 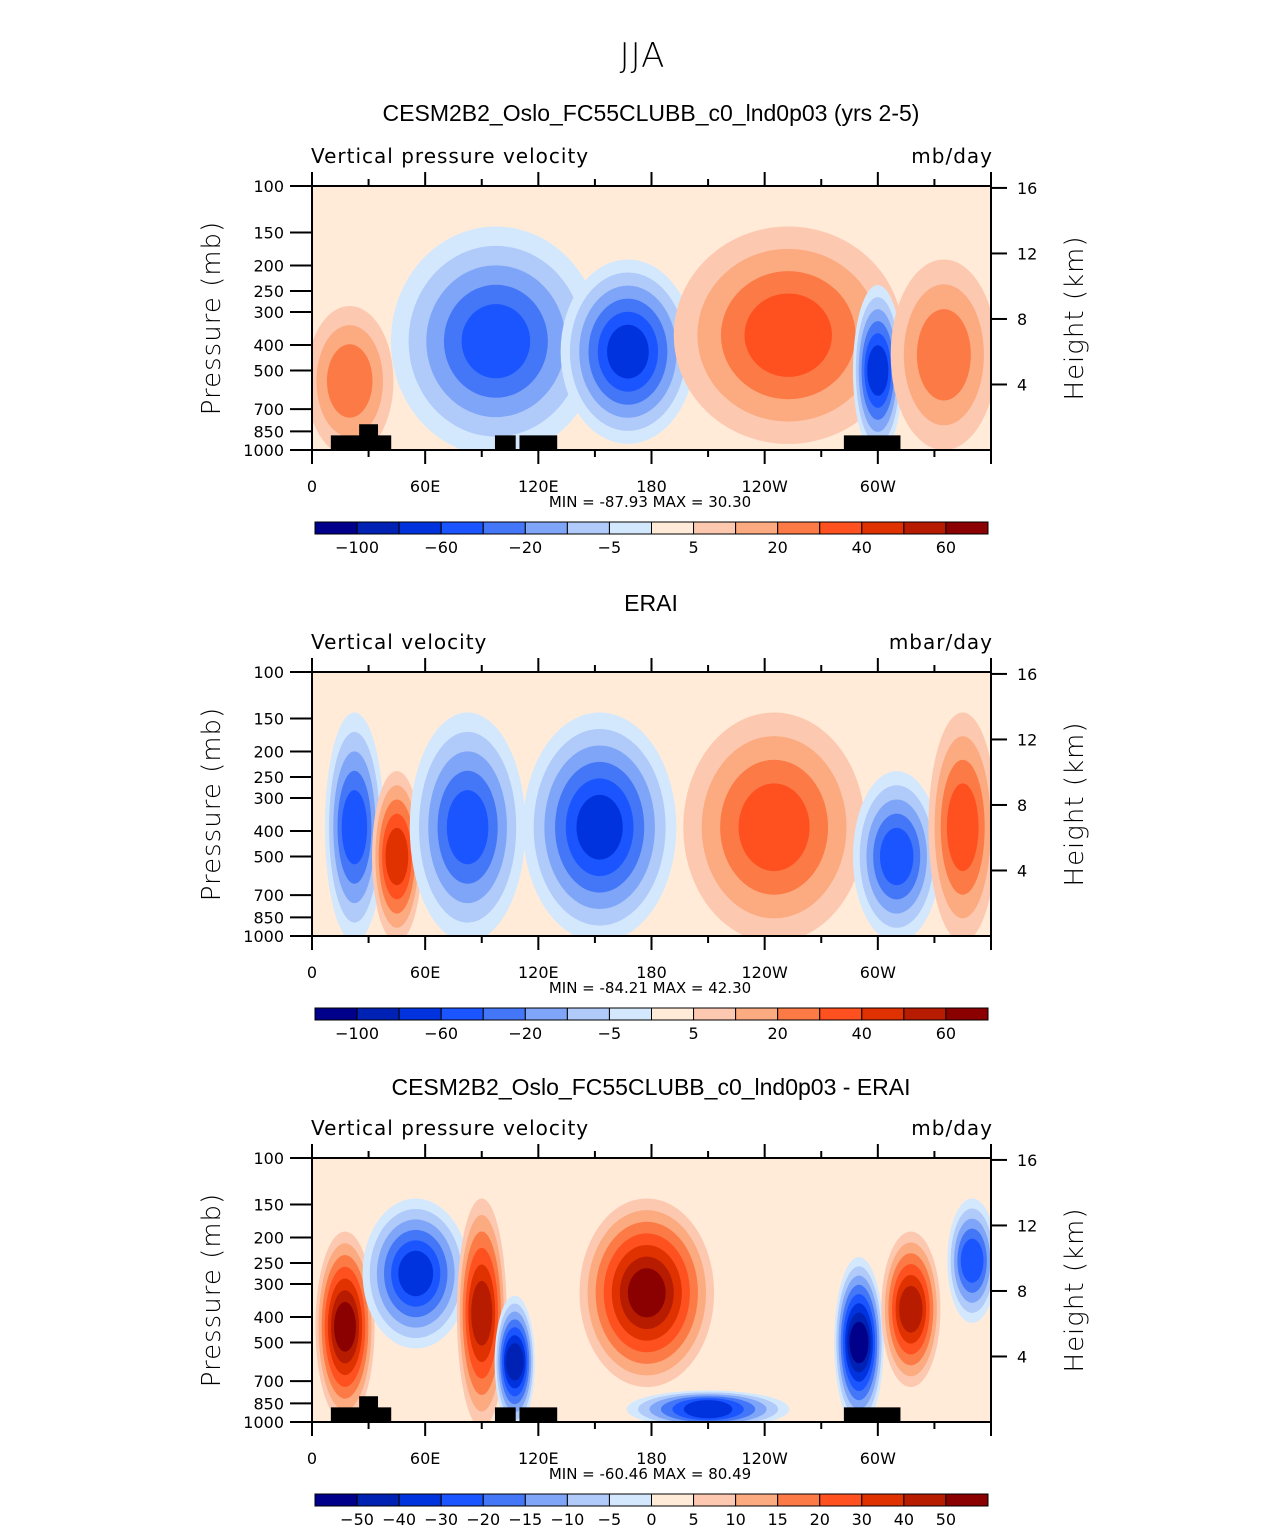 What do you see at coordinates (1027, 739) in the screenshot?
I see `y2-tick-label: 12` at bounding box center [1027, 739].